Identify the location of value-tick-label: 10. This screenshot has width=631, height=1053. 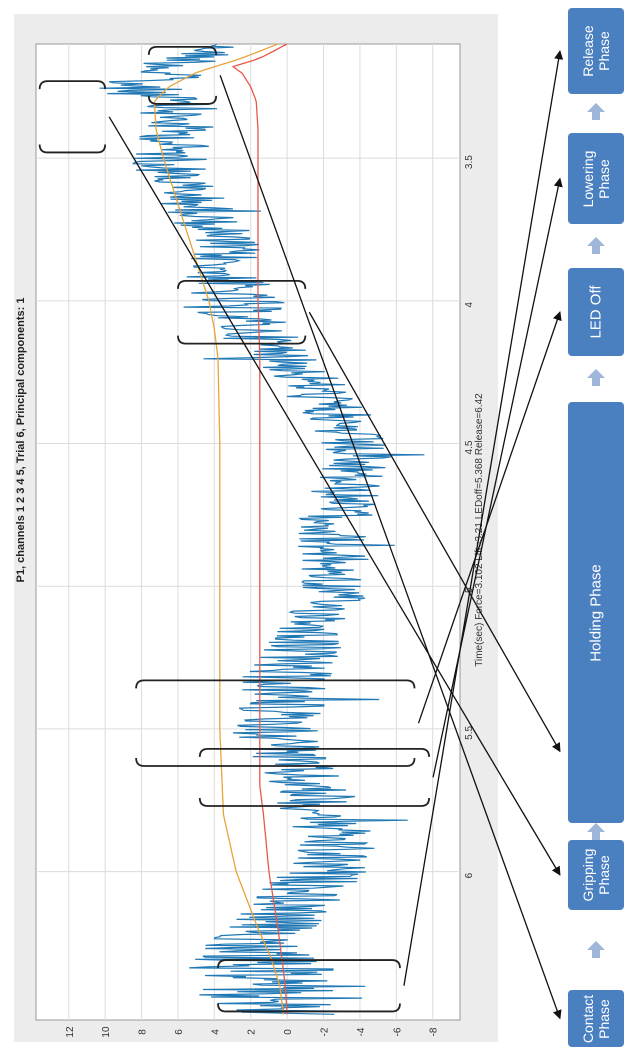
(106, 1032).